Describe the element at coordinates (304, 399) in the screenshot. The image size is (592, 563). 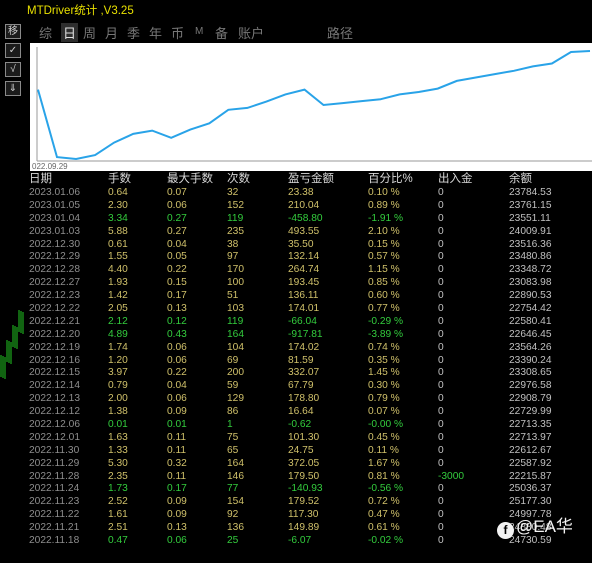
I see `cell-profit: 178.80` at that location.